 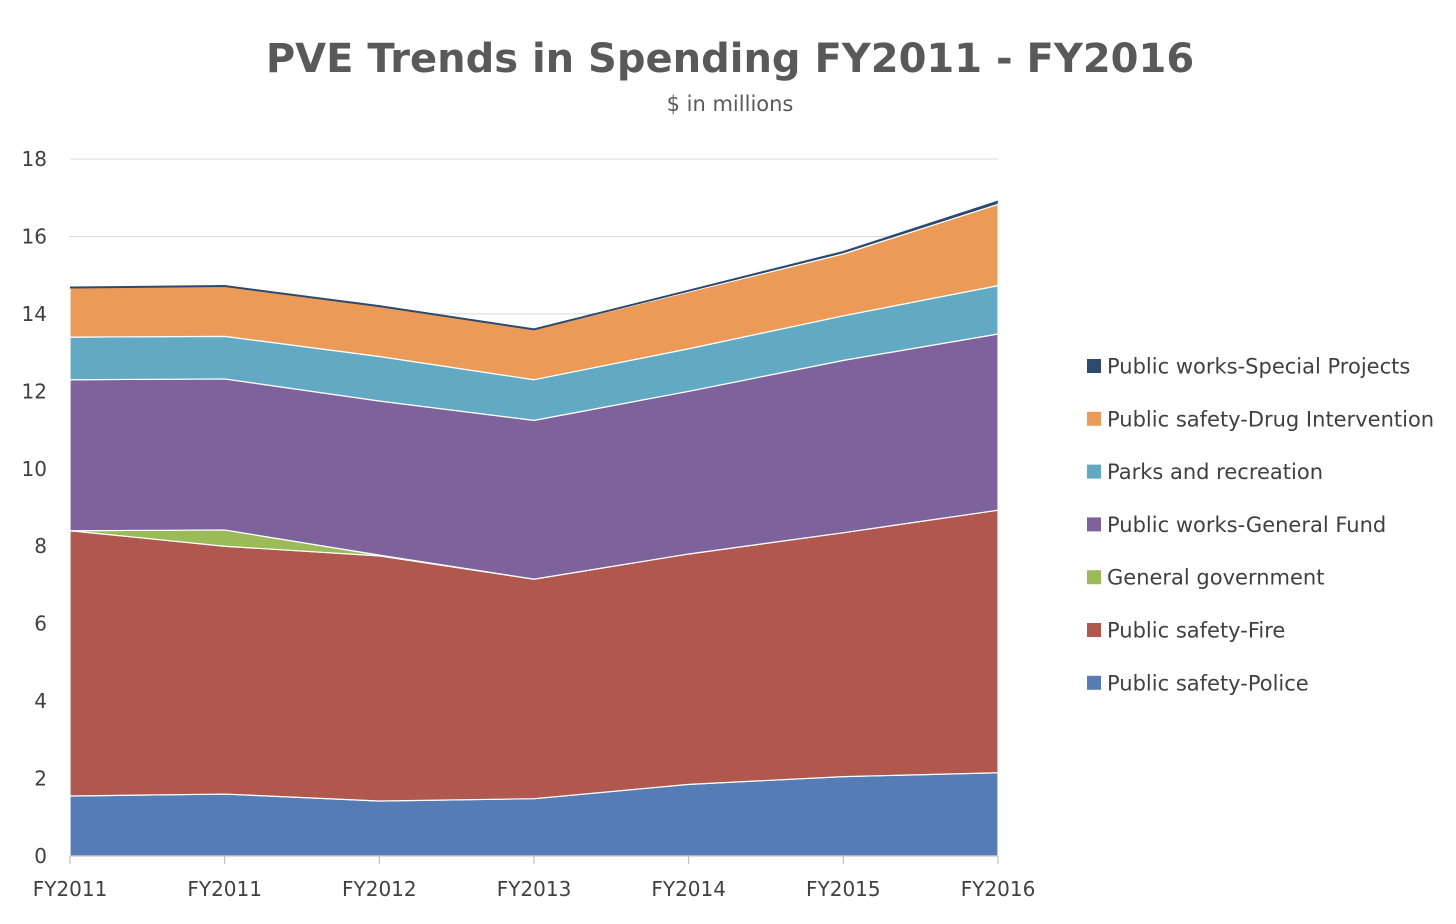 I want to click on legend-label: Public safety-Drug Intervention, so click(x=1270, y=419).